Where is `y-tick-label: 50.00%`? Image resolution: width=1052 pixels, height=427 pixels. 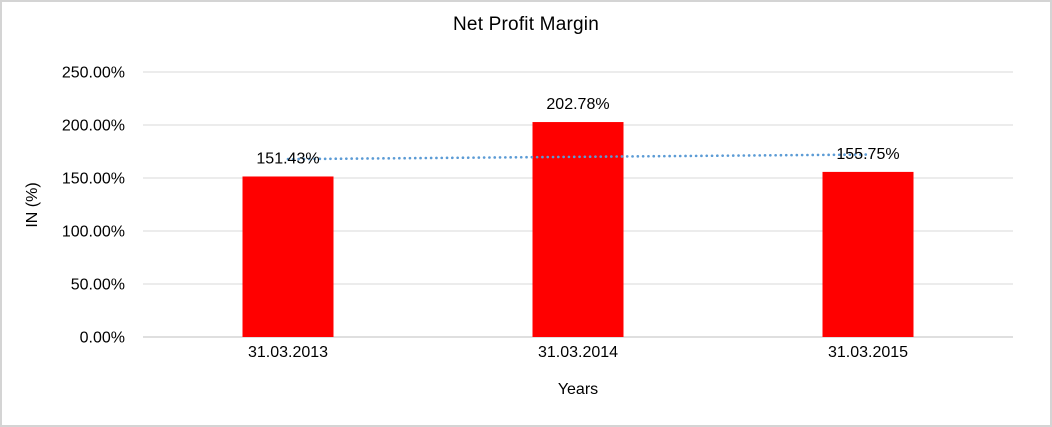
y-tick-label: 50.00% is located at coordinates (98, 285).